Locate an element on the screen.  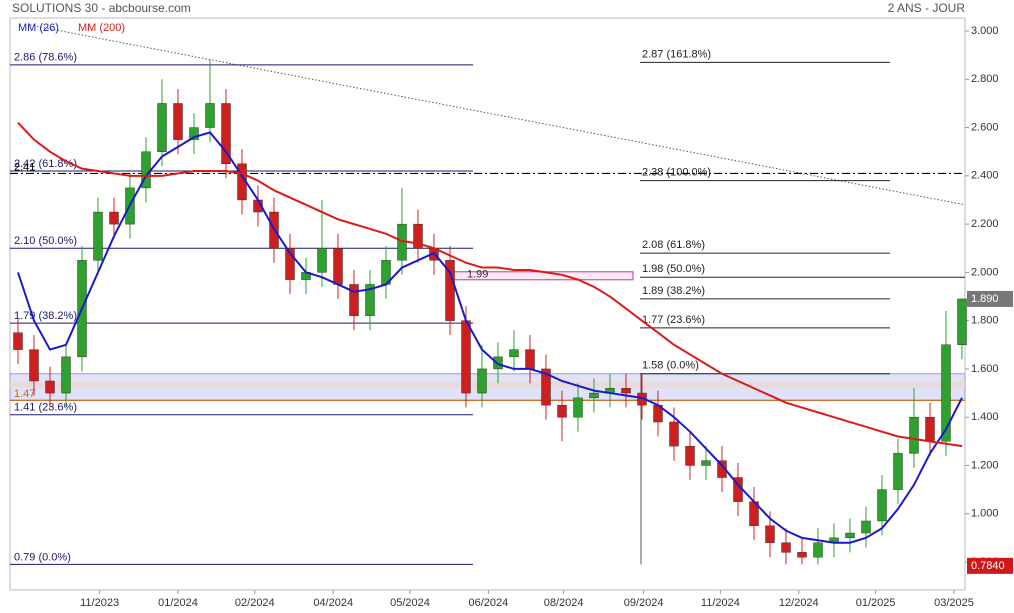
fib-level-label: 2.42 (61.8%) is located at coordinates (45, 164).